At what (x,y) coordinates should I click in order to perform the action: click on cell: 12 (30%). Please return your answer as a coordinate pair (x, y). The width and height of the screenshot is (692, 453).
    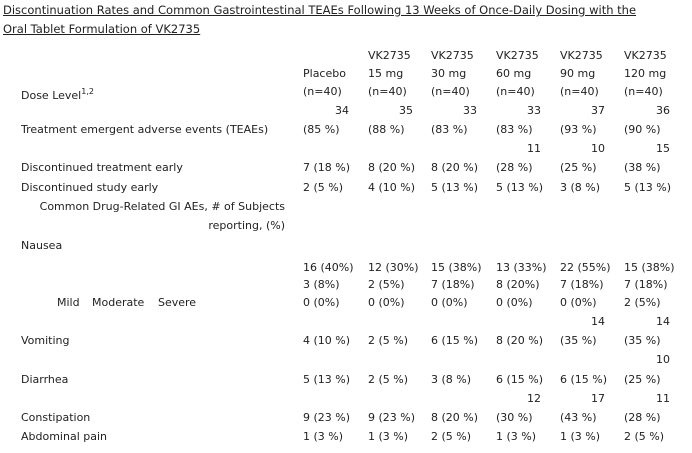
    Looking at the image, I should click on (393, 267).